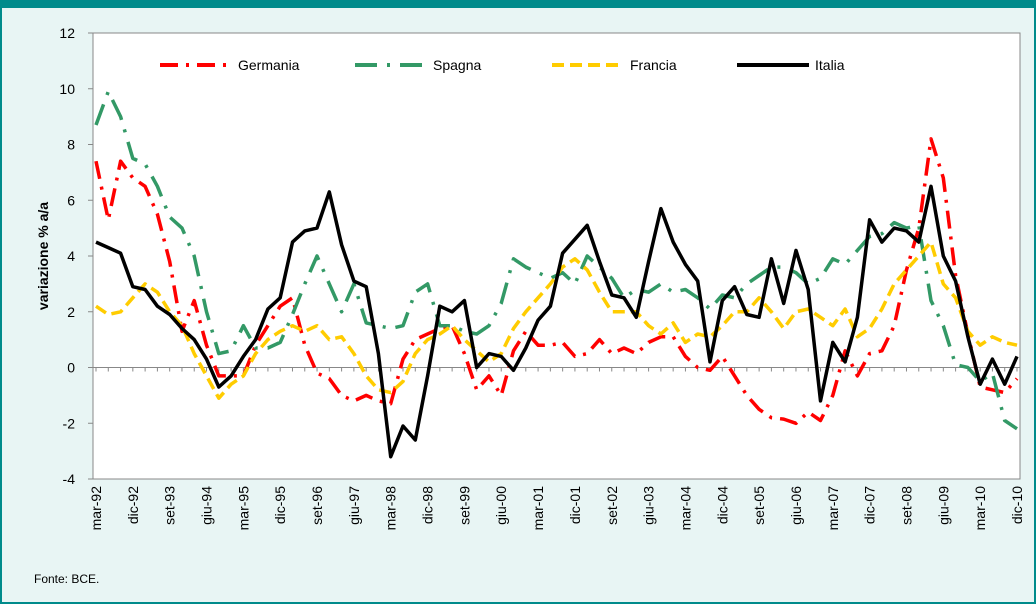  I want to click on y-tick-label: 4, so click(71, 256).